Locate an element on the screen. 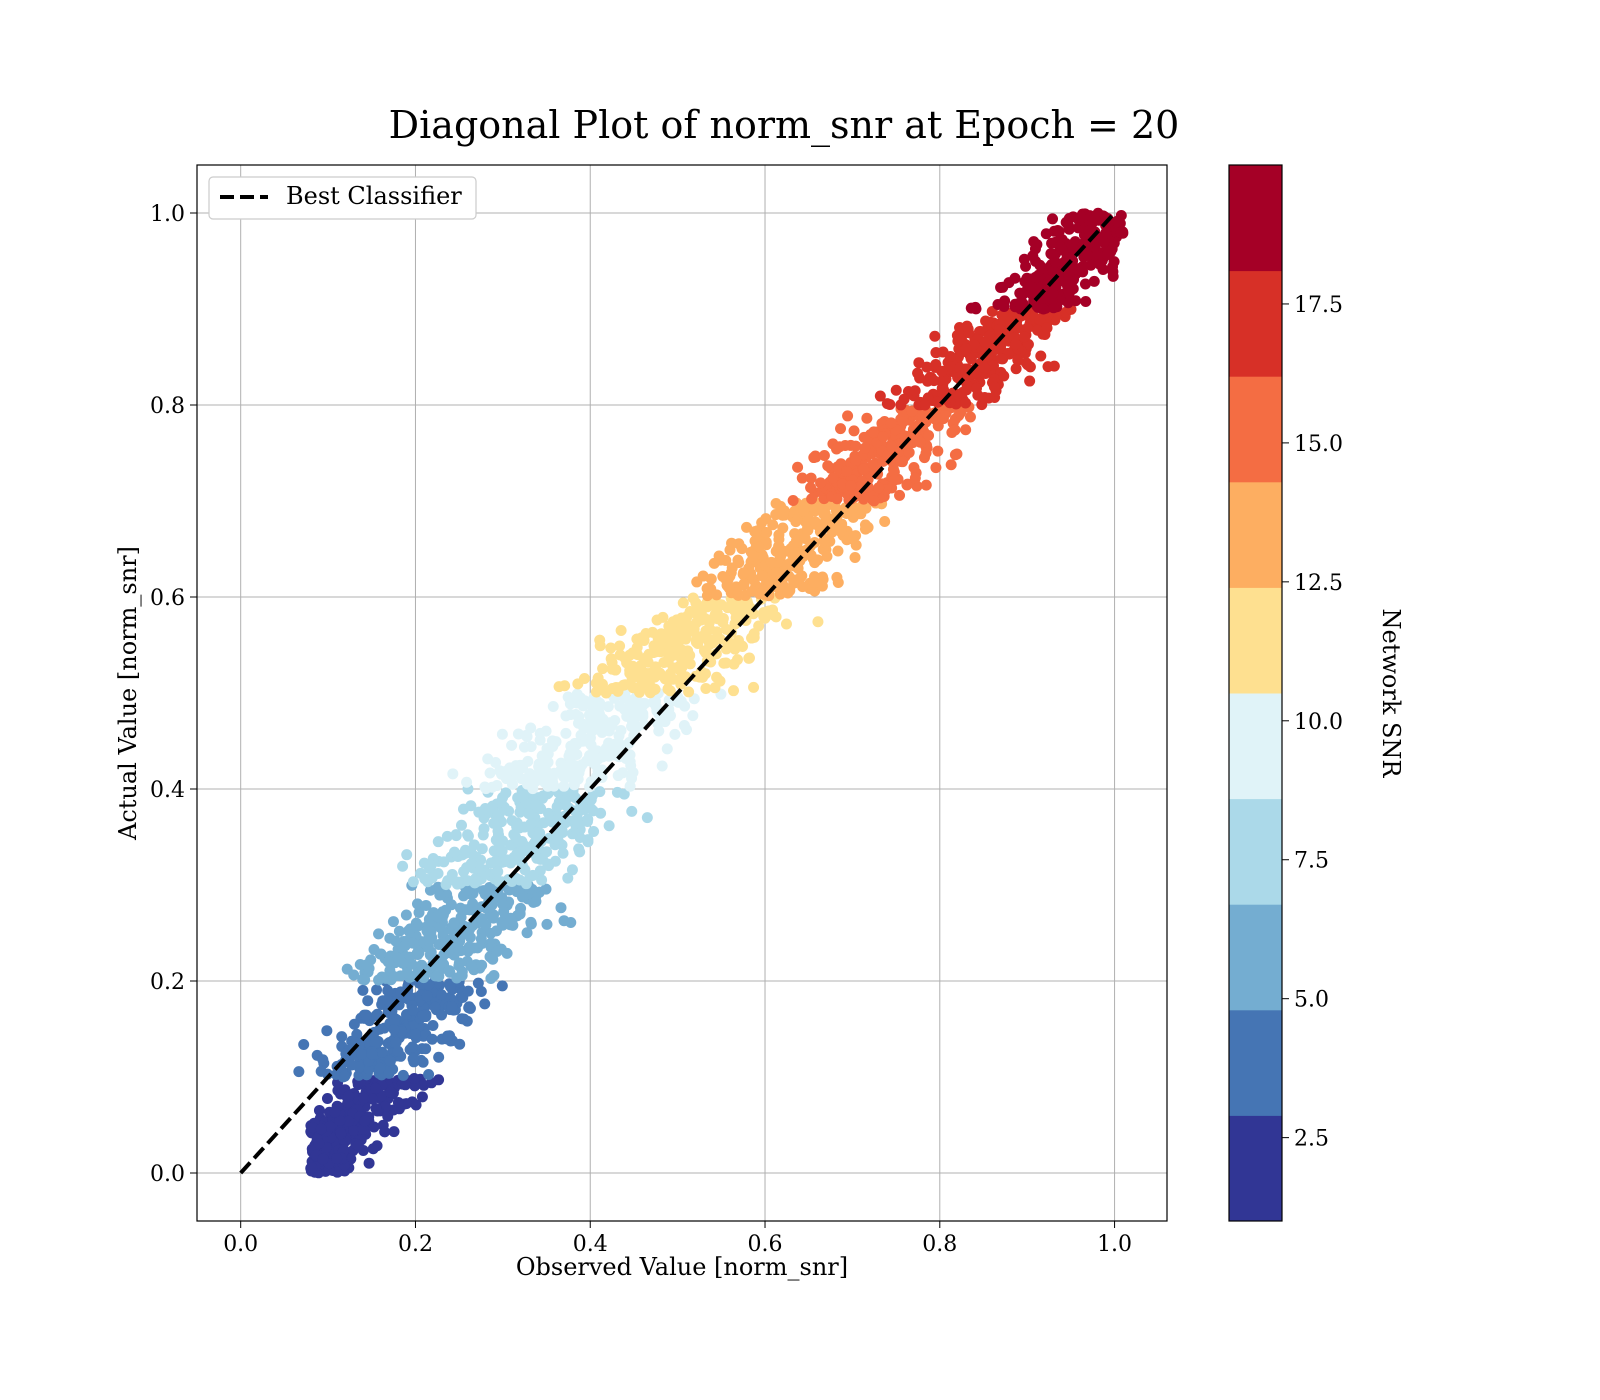  chart-title: Diagonal Plot of norm_snr at Epoch = 20 is located at coordinates (784, 125).